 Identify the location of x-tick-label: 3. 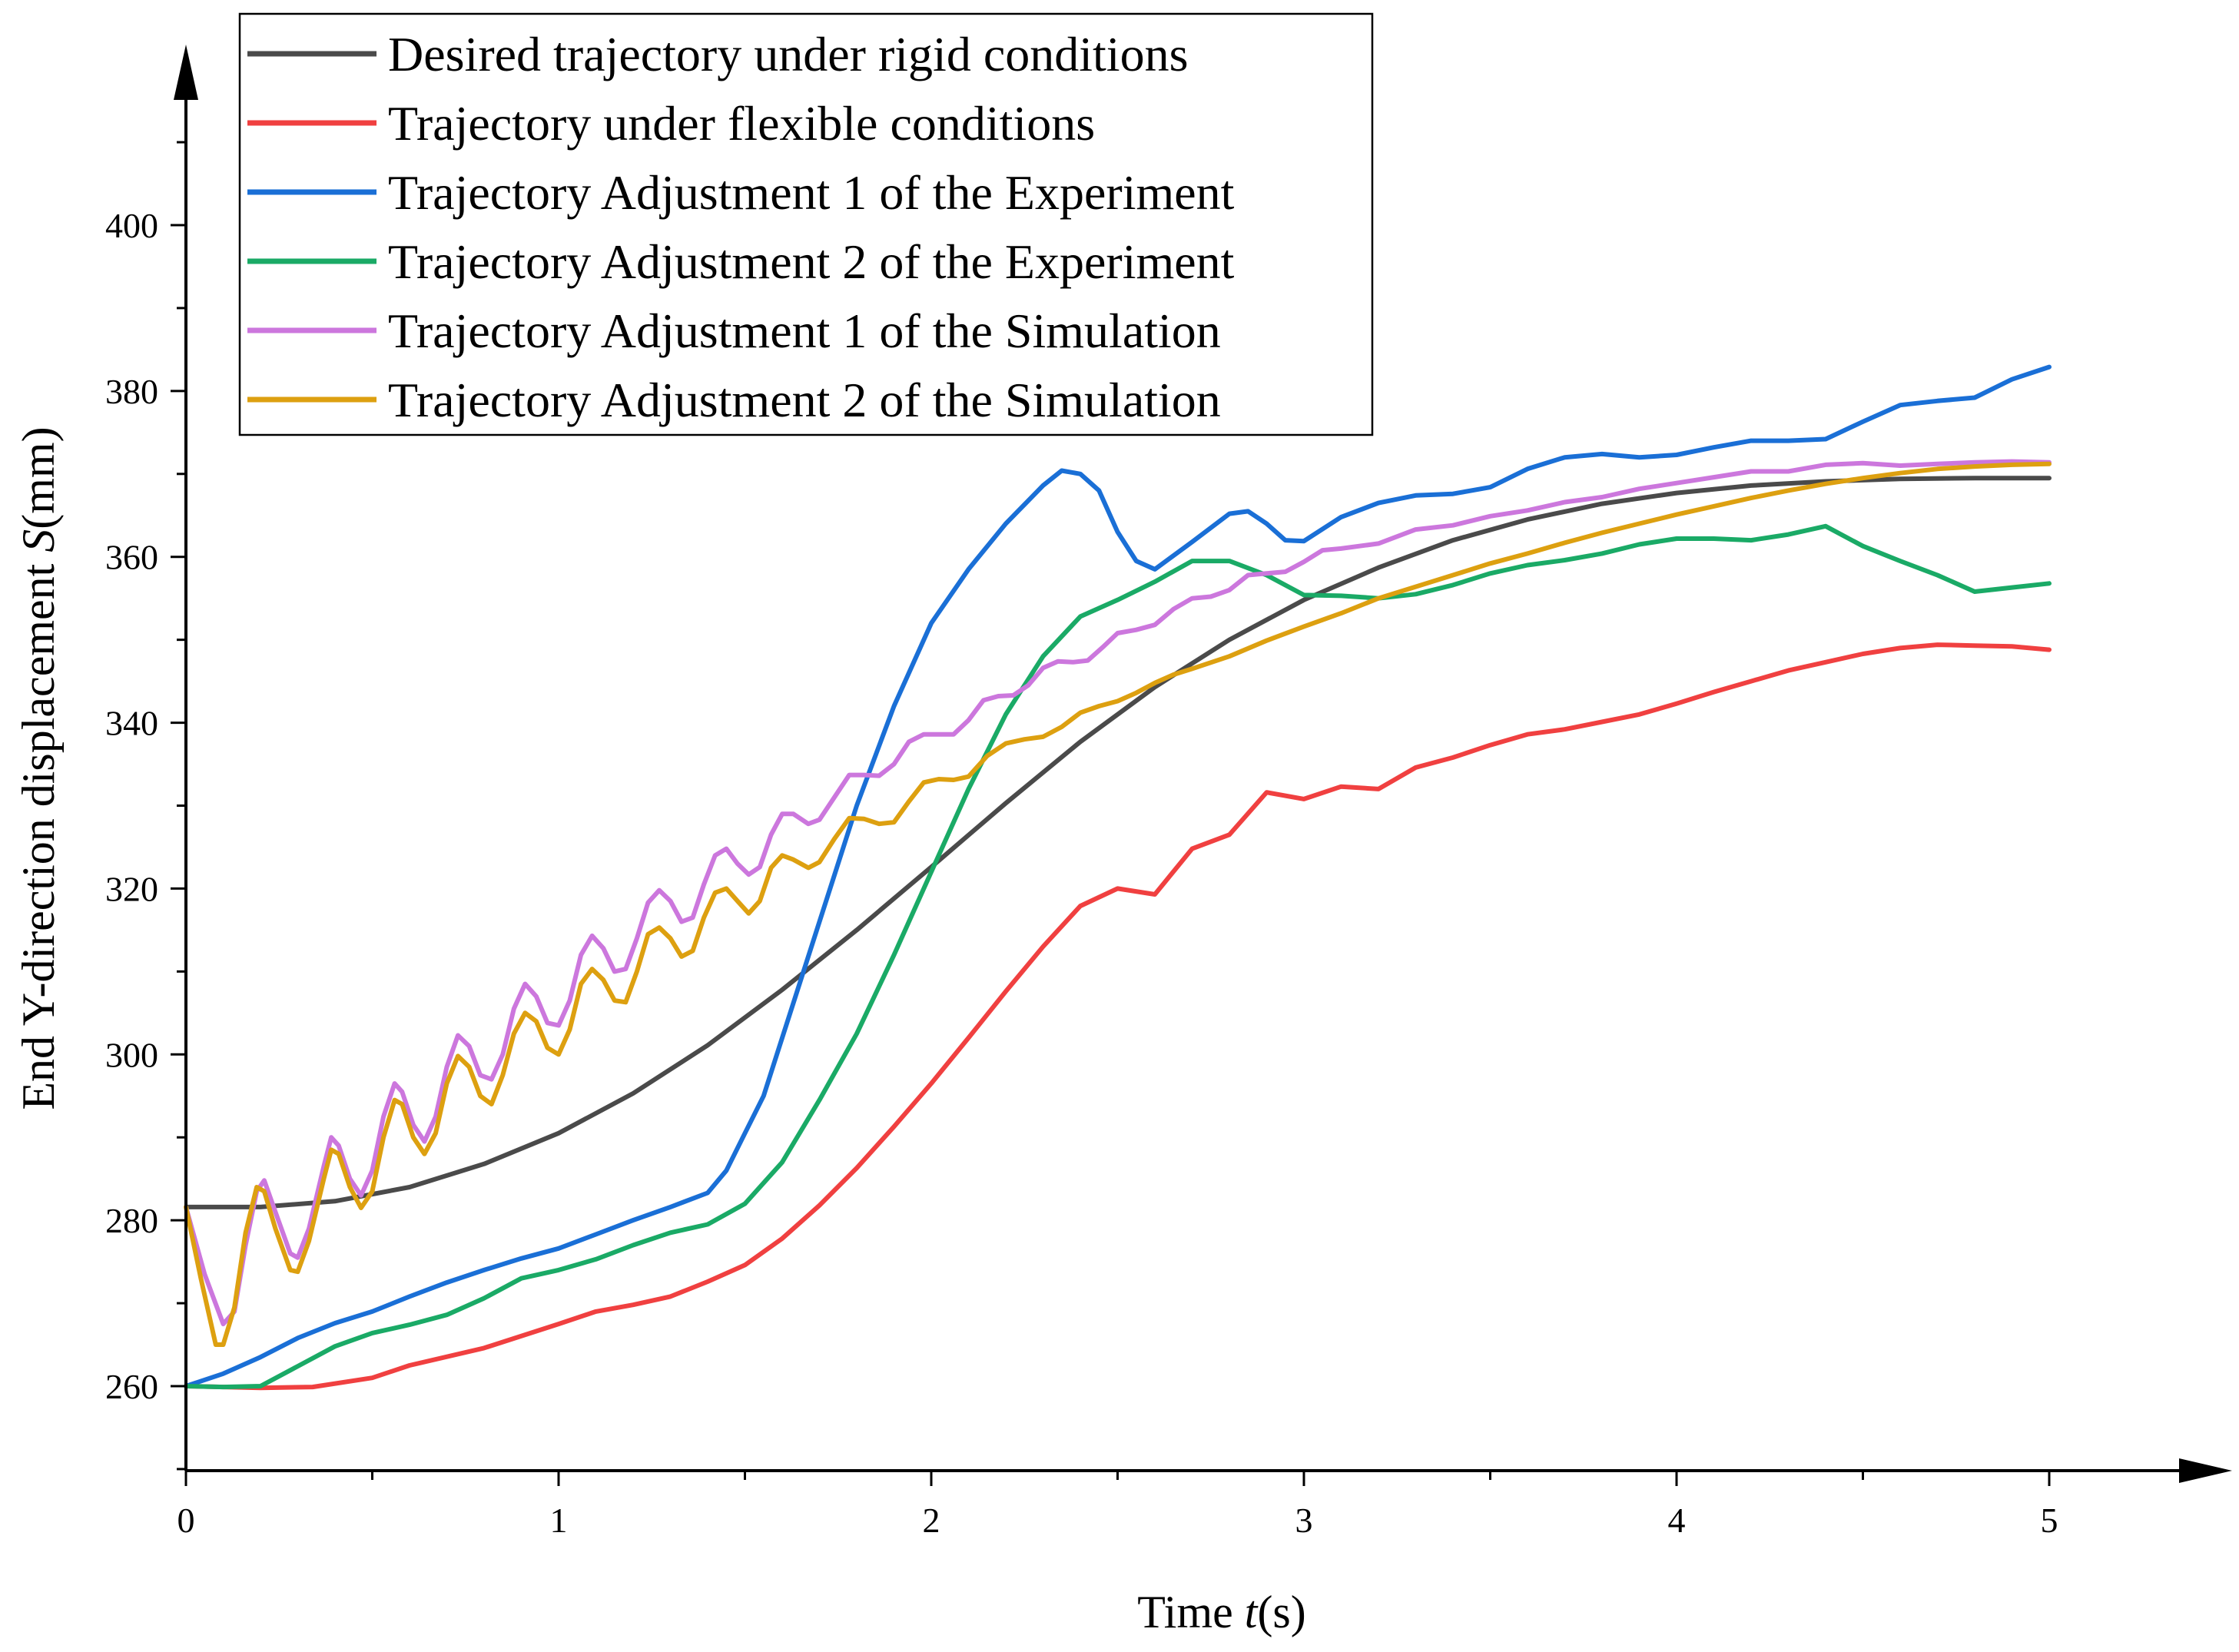
(1304, 1520).